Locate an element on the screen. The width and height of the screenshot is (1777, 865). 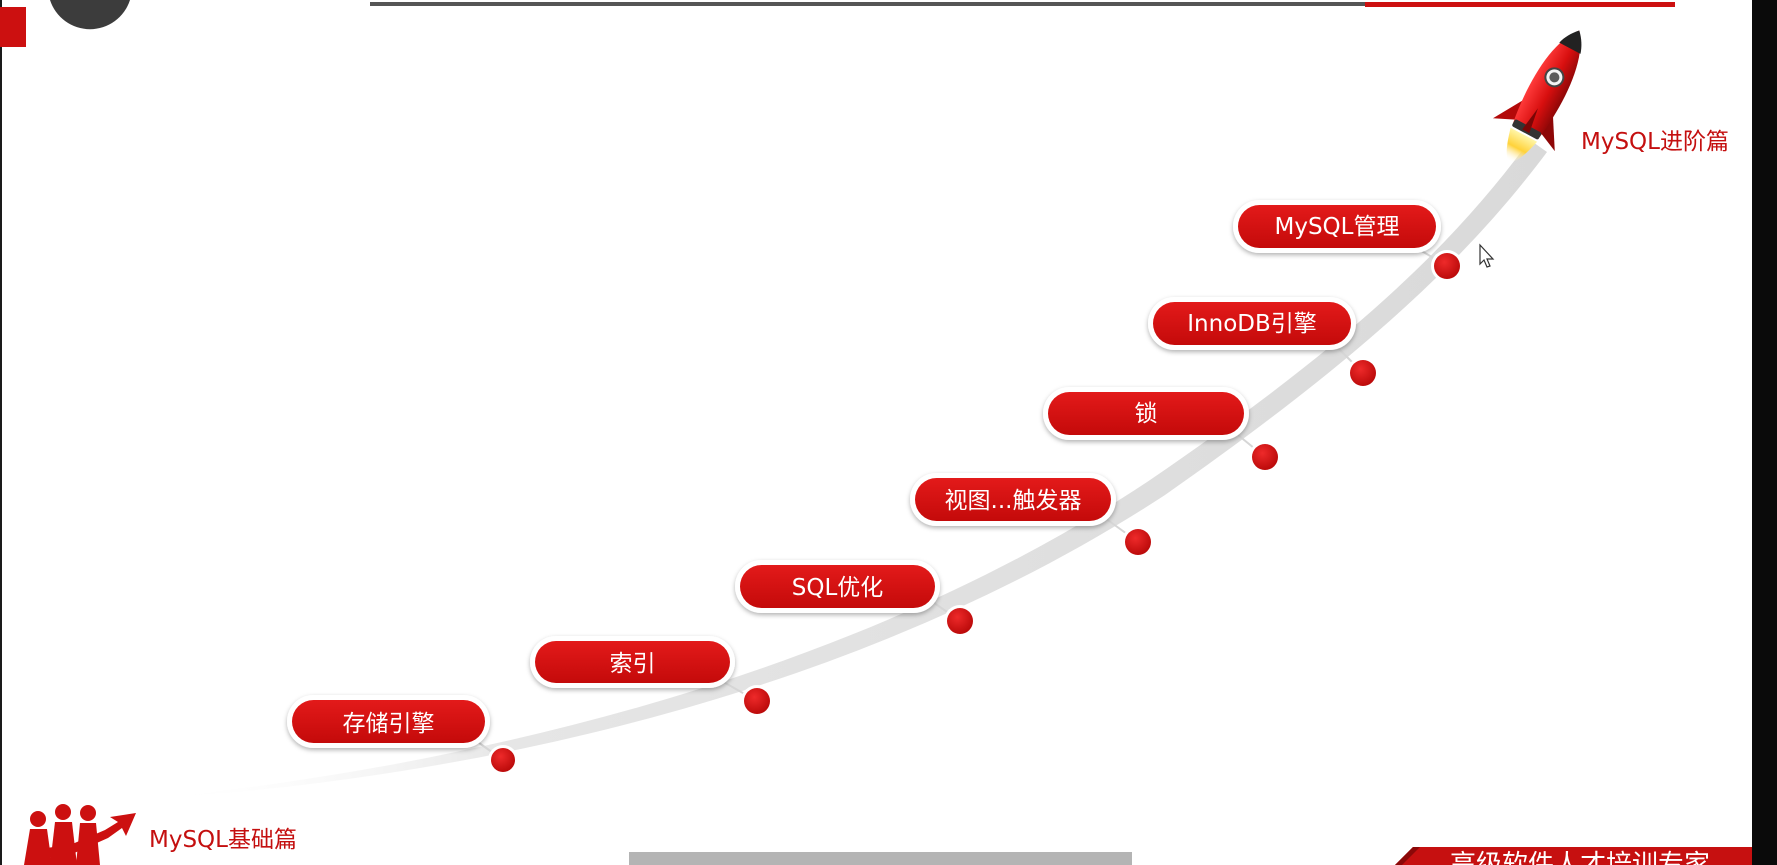
milestone-storage-engine: 存储引擎 is located at coordinates (402, 735).